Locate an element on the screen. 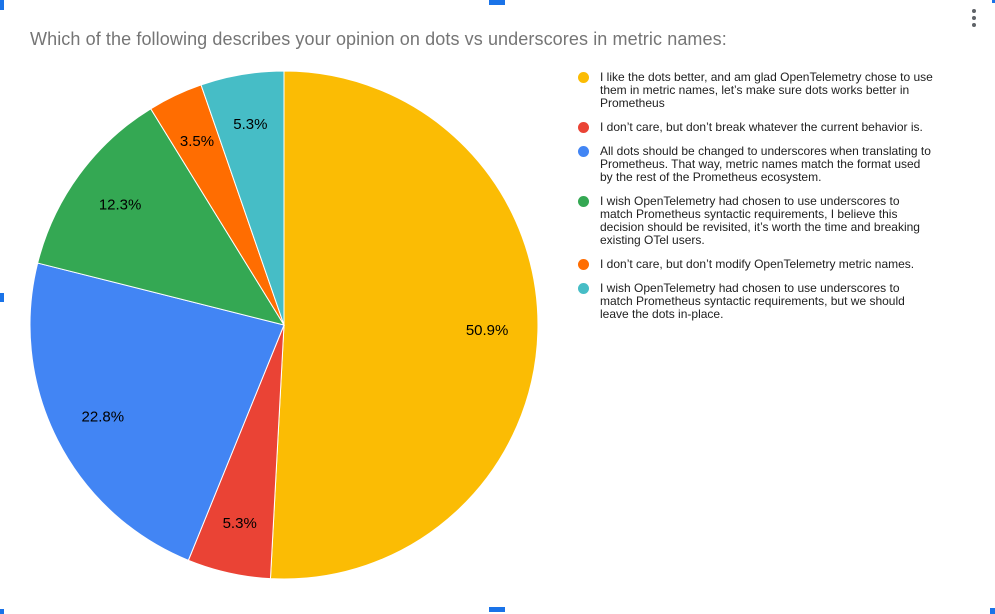 This screenshot has width=995, height=614. selection-handle-top-center is located at coordinates (497, 2).